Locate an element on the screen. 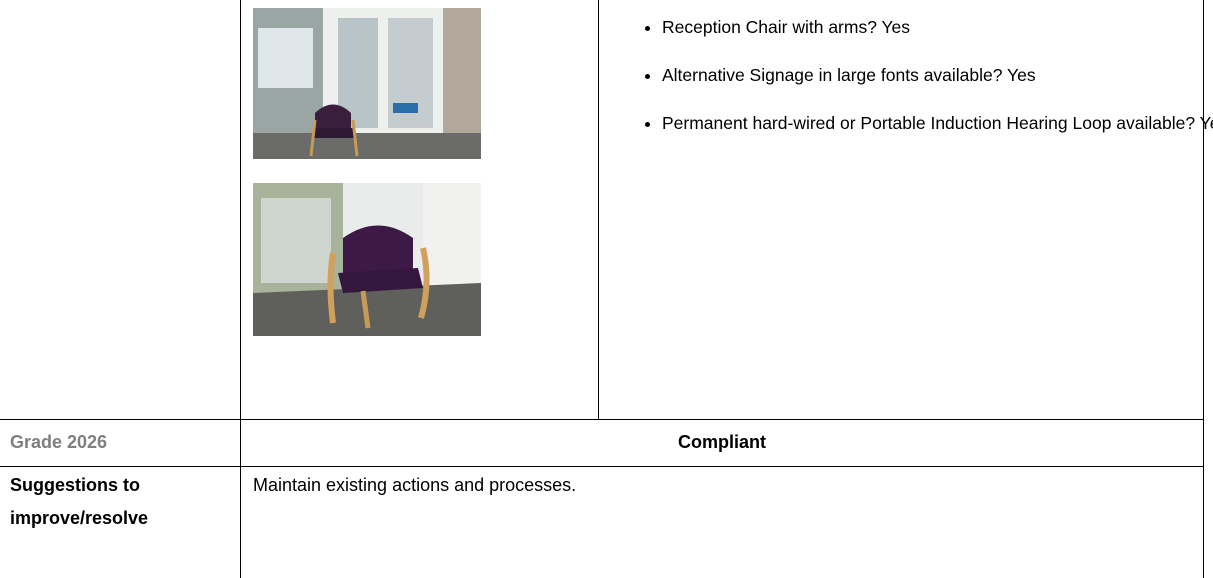  suggestions-label: Suggestions to improve/resolve is located at coordinates (79, 501).